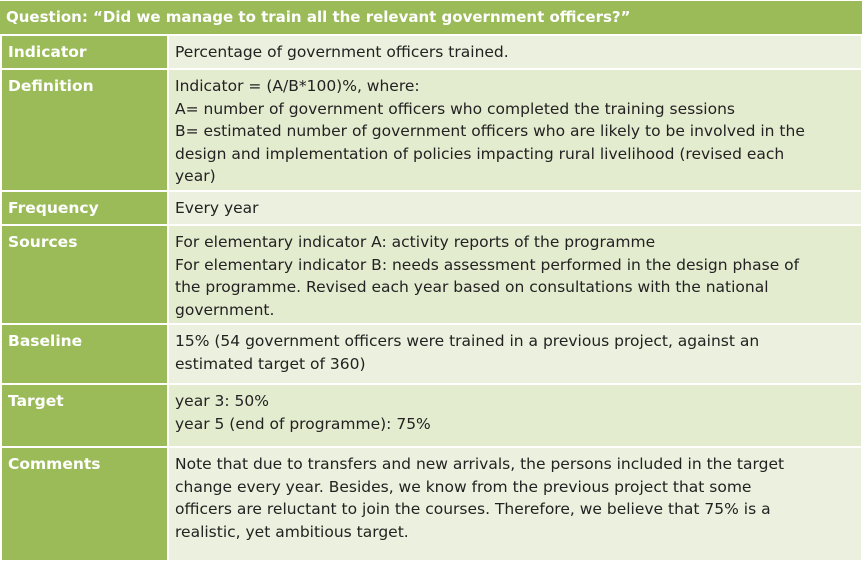  I want to click on definition-line-5: year), so click(195, 176).